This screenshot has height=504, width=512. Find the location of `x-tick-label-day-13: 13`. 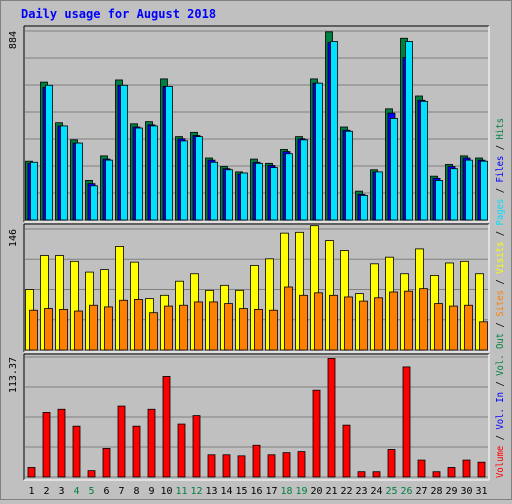

x-tick-label-day-13: 13 is located at coordinates (211, 491).